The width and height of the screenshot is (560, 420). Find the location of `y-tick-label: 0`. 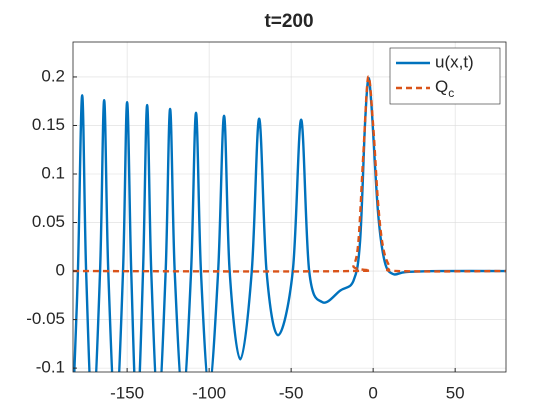

y-tick-label: 0 is located at coordinates (60, 270).